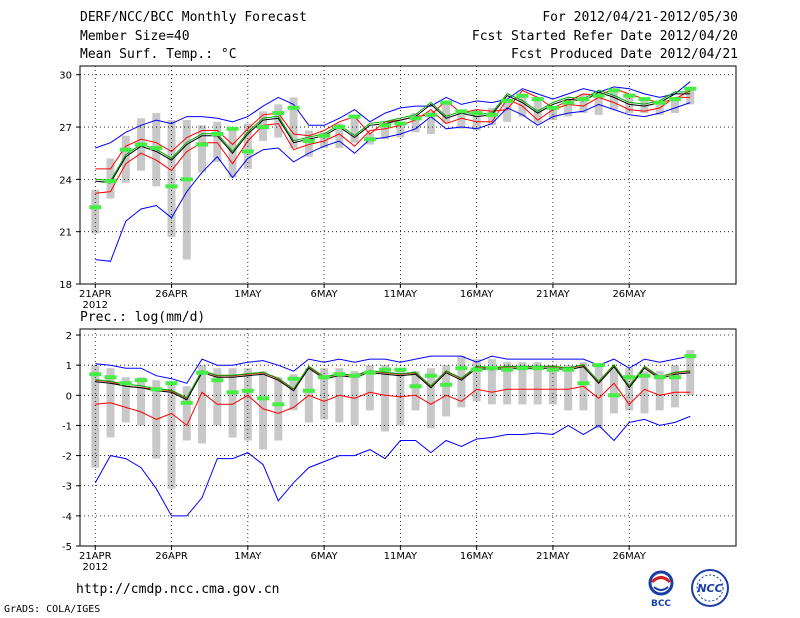  What do you see at coordinates (135, 36) in the screenshot?
I see `member-size: Member Size=40` at bounding box center [135, 36].